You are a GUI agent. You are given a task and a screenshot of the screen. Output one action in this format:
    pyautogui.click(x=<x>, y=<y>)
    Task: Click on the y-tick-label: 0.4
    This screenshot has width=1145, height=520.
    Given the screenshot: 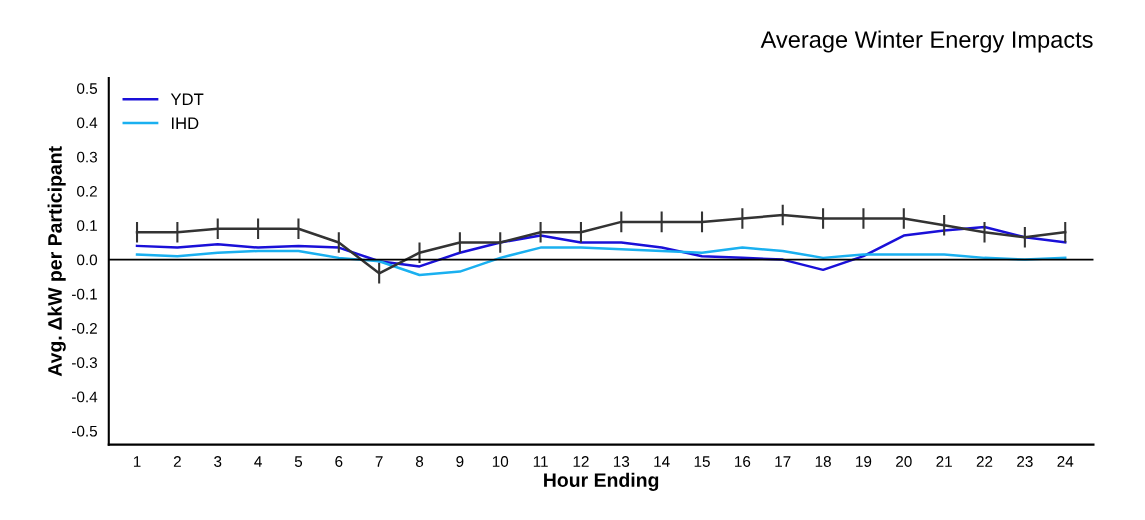 What is the action you would take?
    pyautogui.click(x=87, y=123)
    